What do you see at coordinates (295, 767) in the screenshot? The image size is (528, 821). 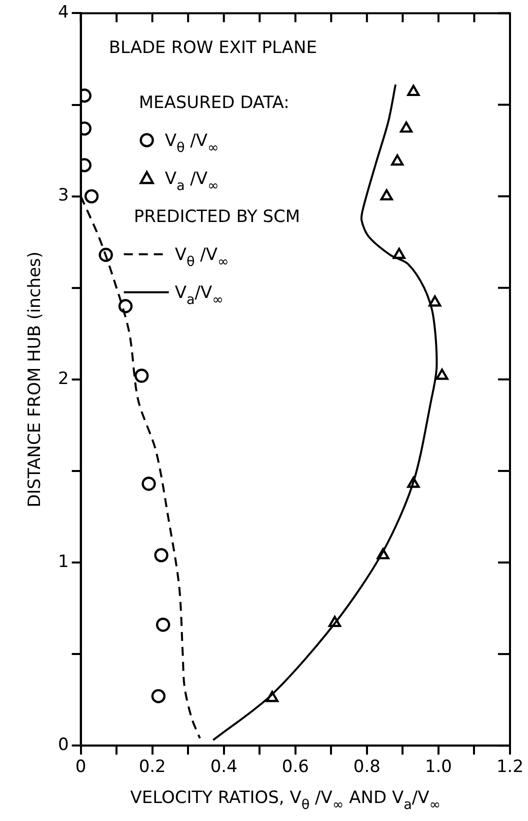 I see `x-tick-label: 0.6` at bounding box center [295, 767].